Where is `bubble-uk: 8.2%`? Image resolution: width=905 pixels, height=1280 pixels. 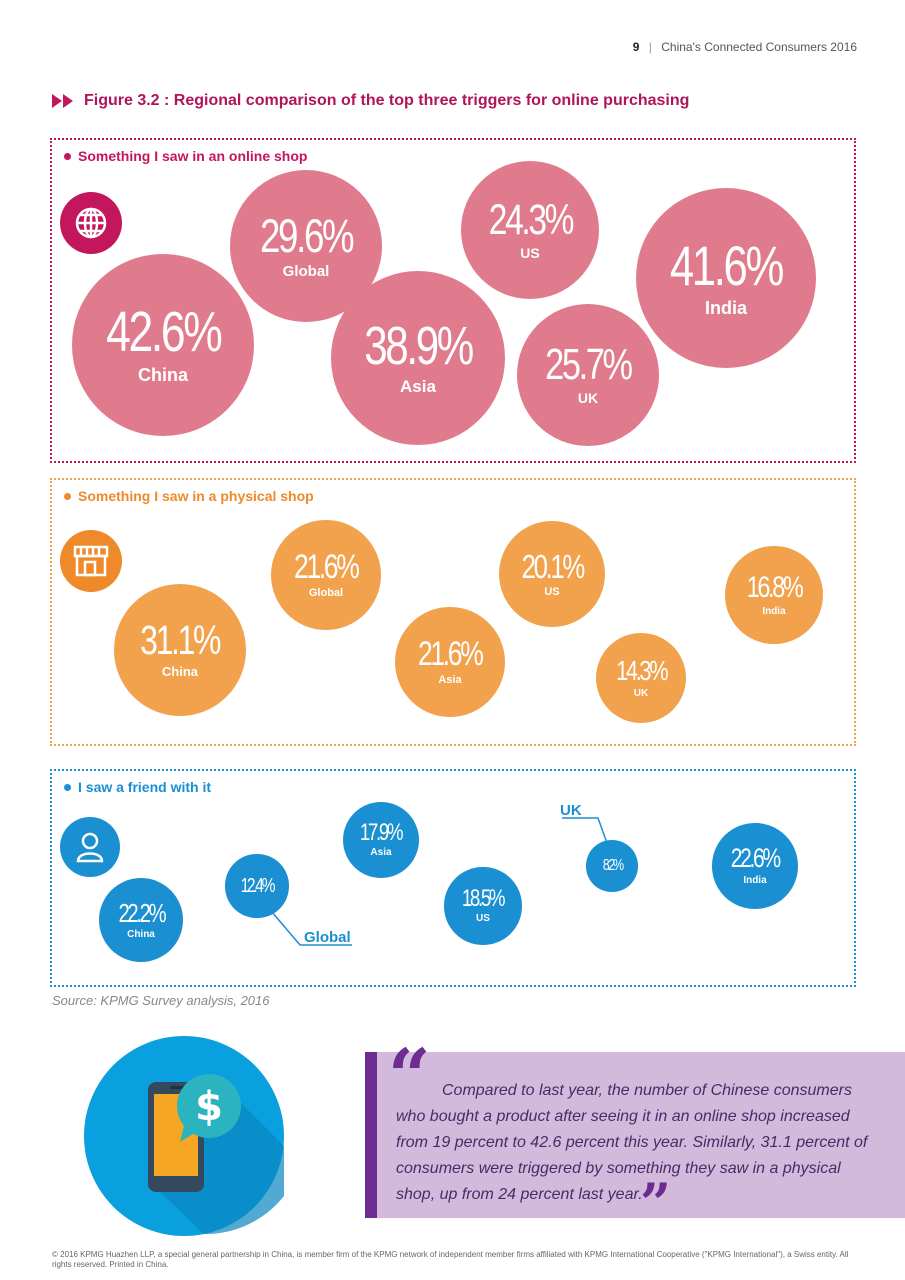 bubble-uk: 8.2% is located at coordinates (612, 866).